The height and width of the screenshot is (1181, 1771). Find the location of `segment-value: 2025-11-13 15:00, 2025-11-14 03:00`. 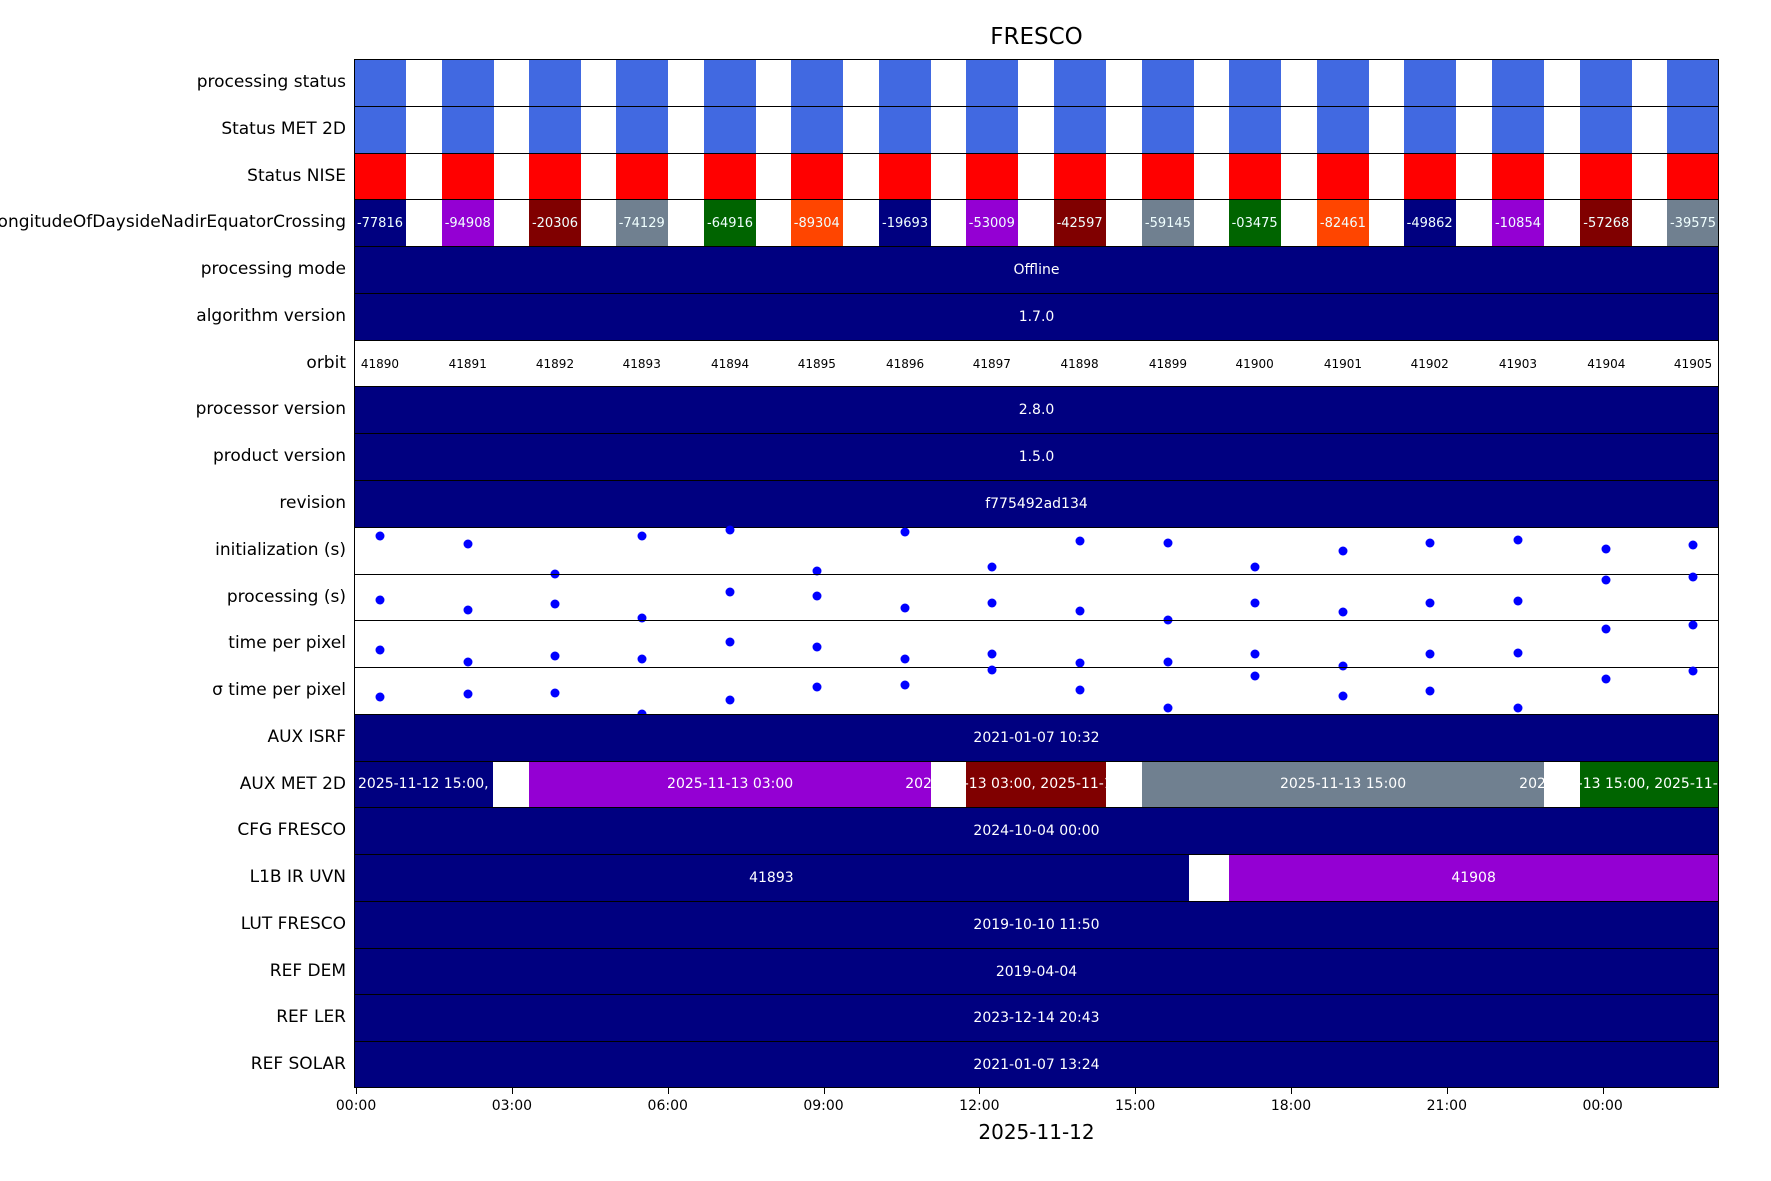

segment-value: 2025-11-13 15:00, 2025-11-14 03:00 is located at coordinates (1645, 784).